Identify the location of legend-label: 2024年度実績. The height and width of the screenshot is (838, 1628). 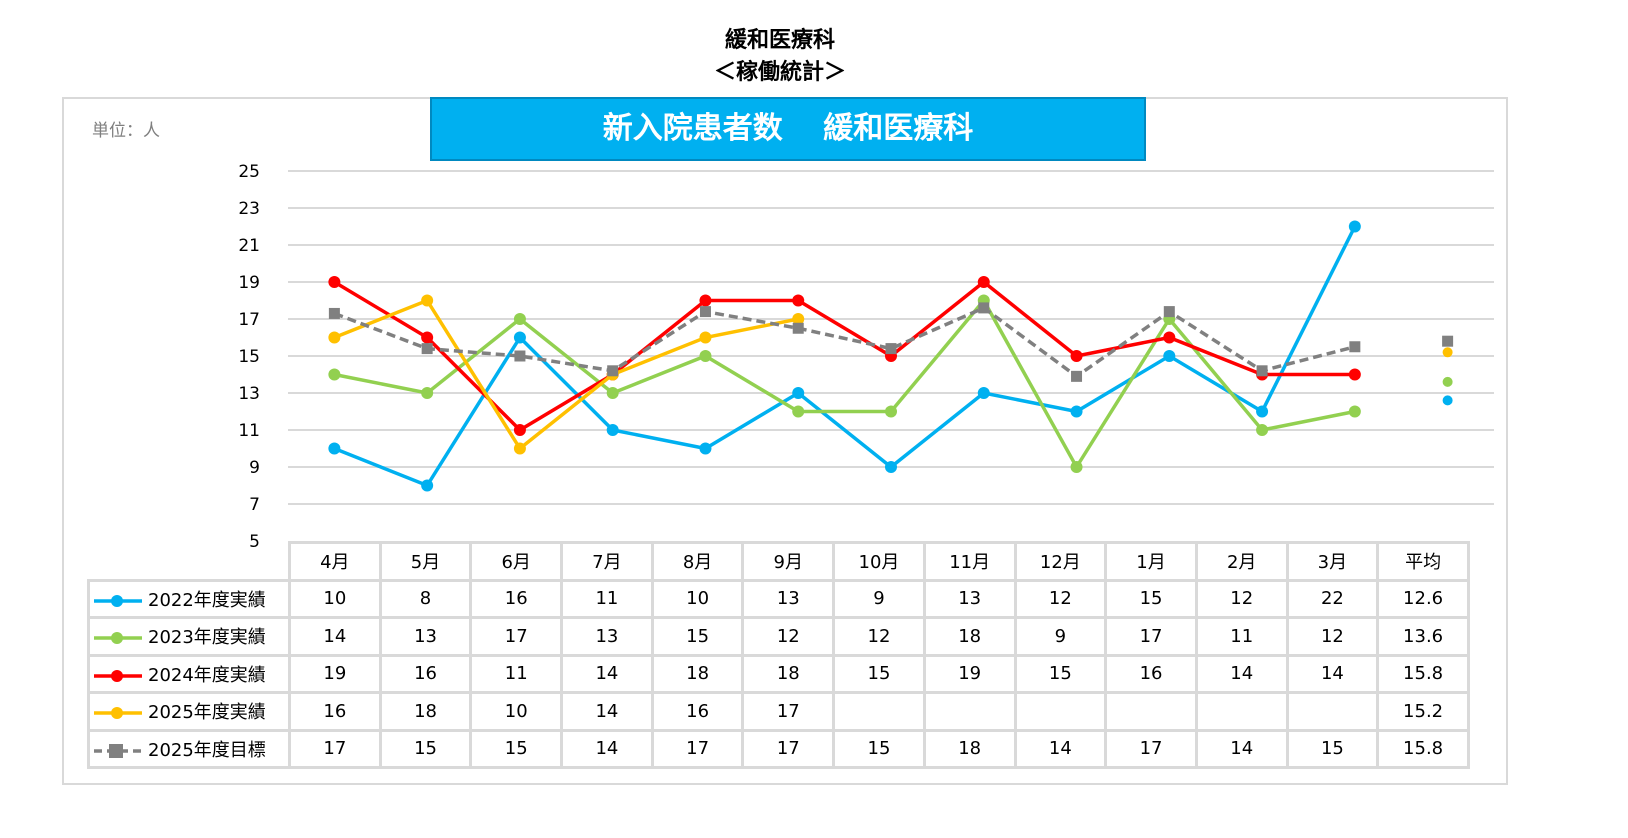
(207, 675).